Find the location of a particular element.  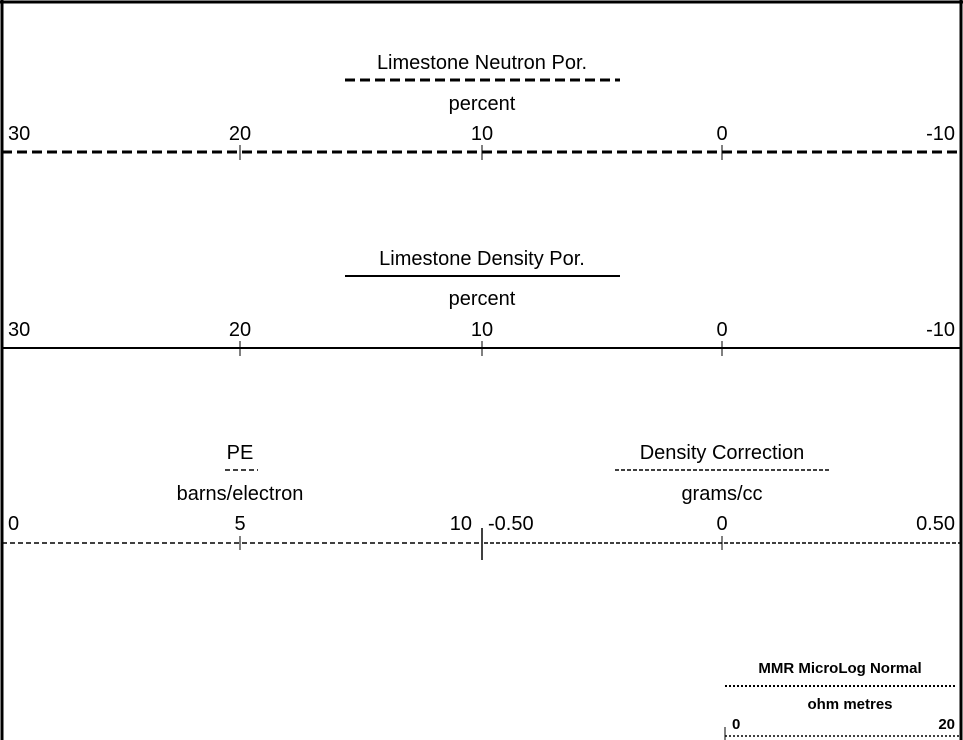

track-title: Limestone Neutron Por. is located at coordinates (482, 63).